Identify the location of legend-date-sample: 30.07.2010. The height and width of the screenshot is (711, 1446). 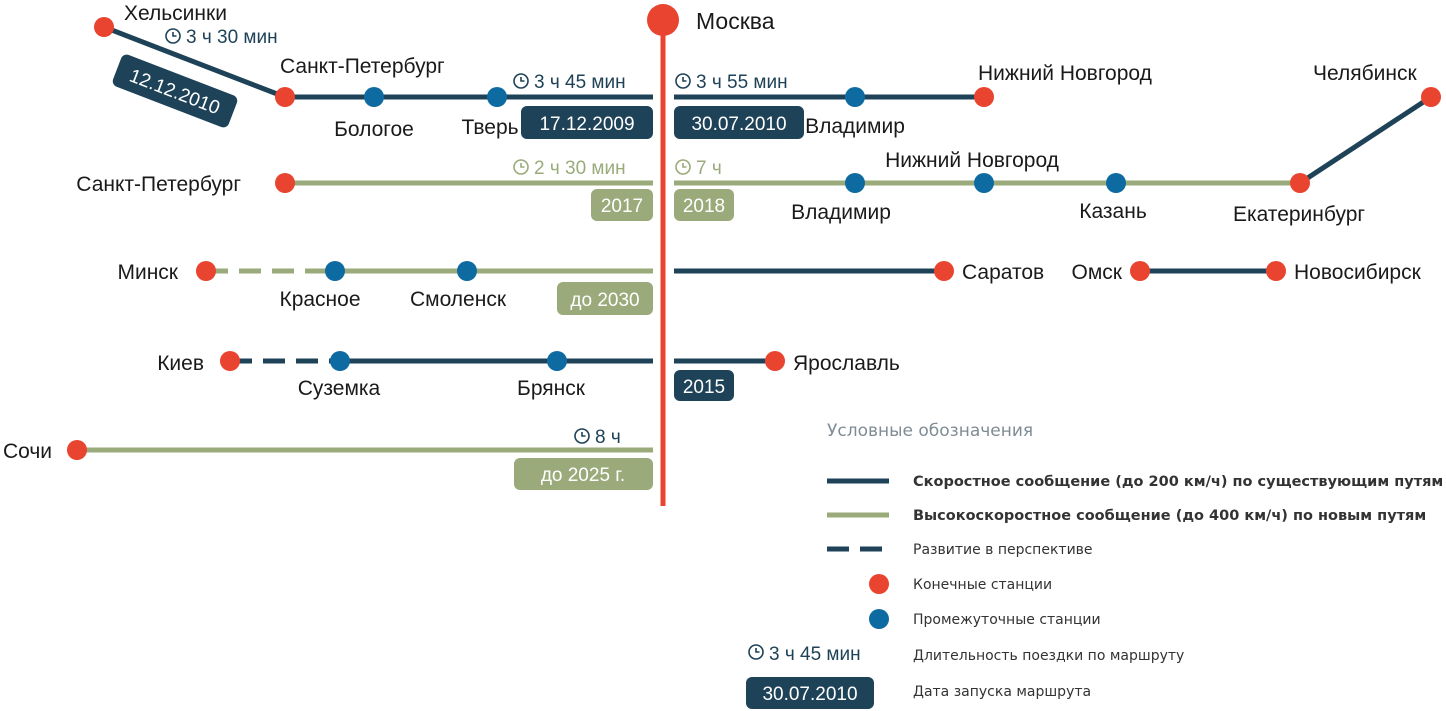
(810, 693).